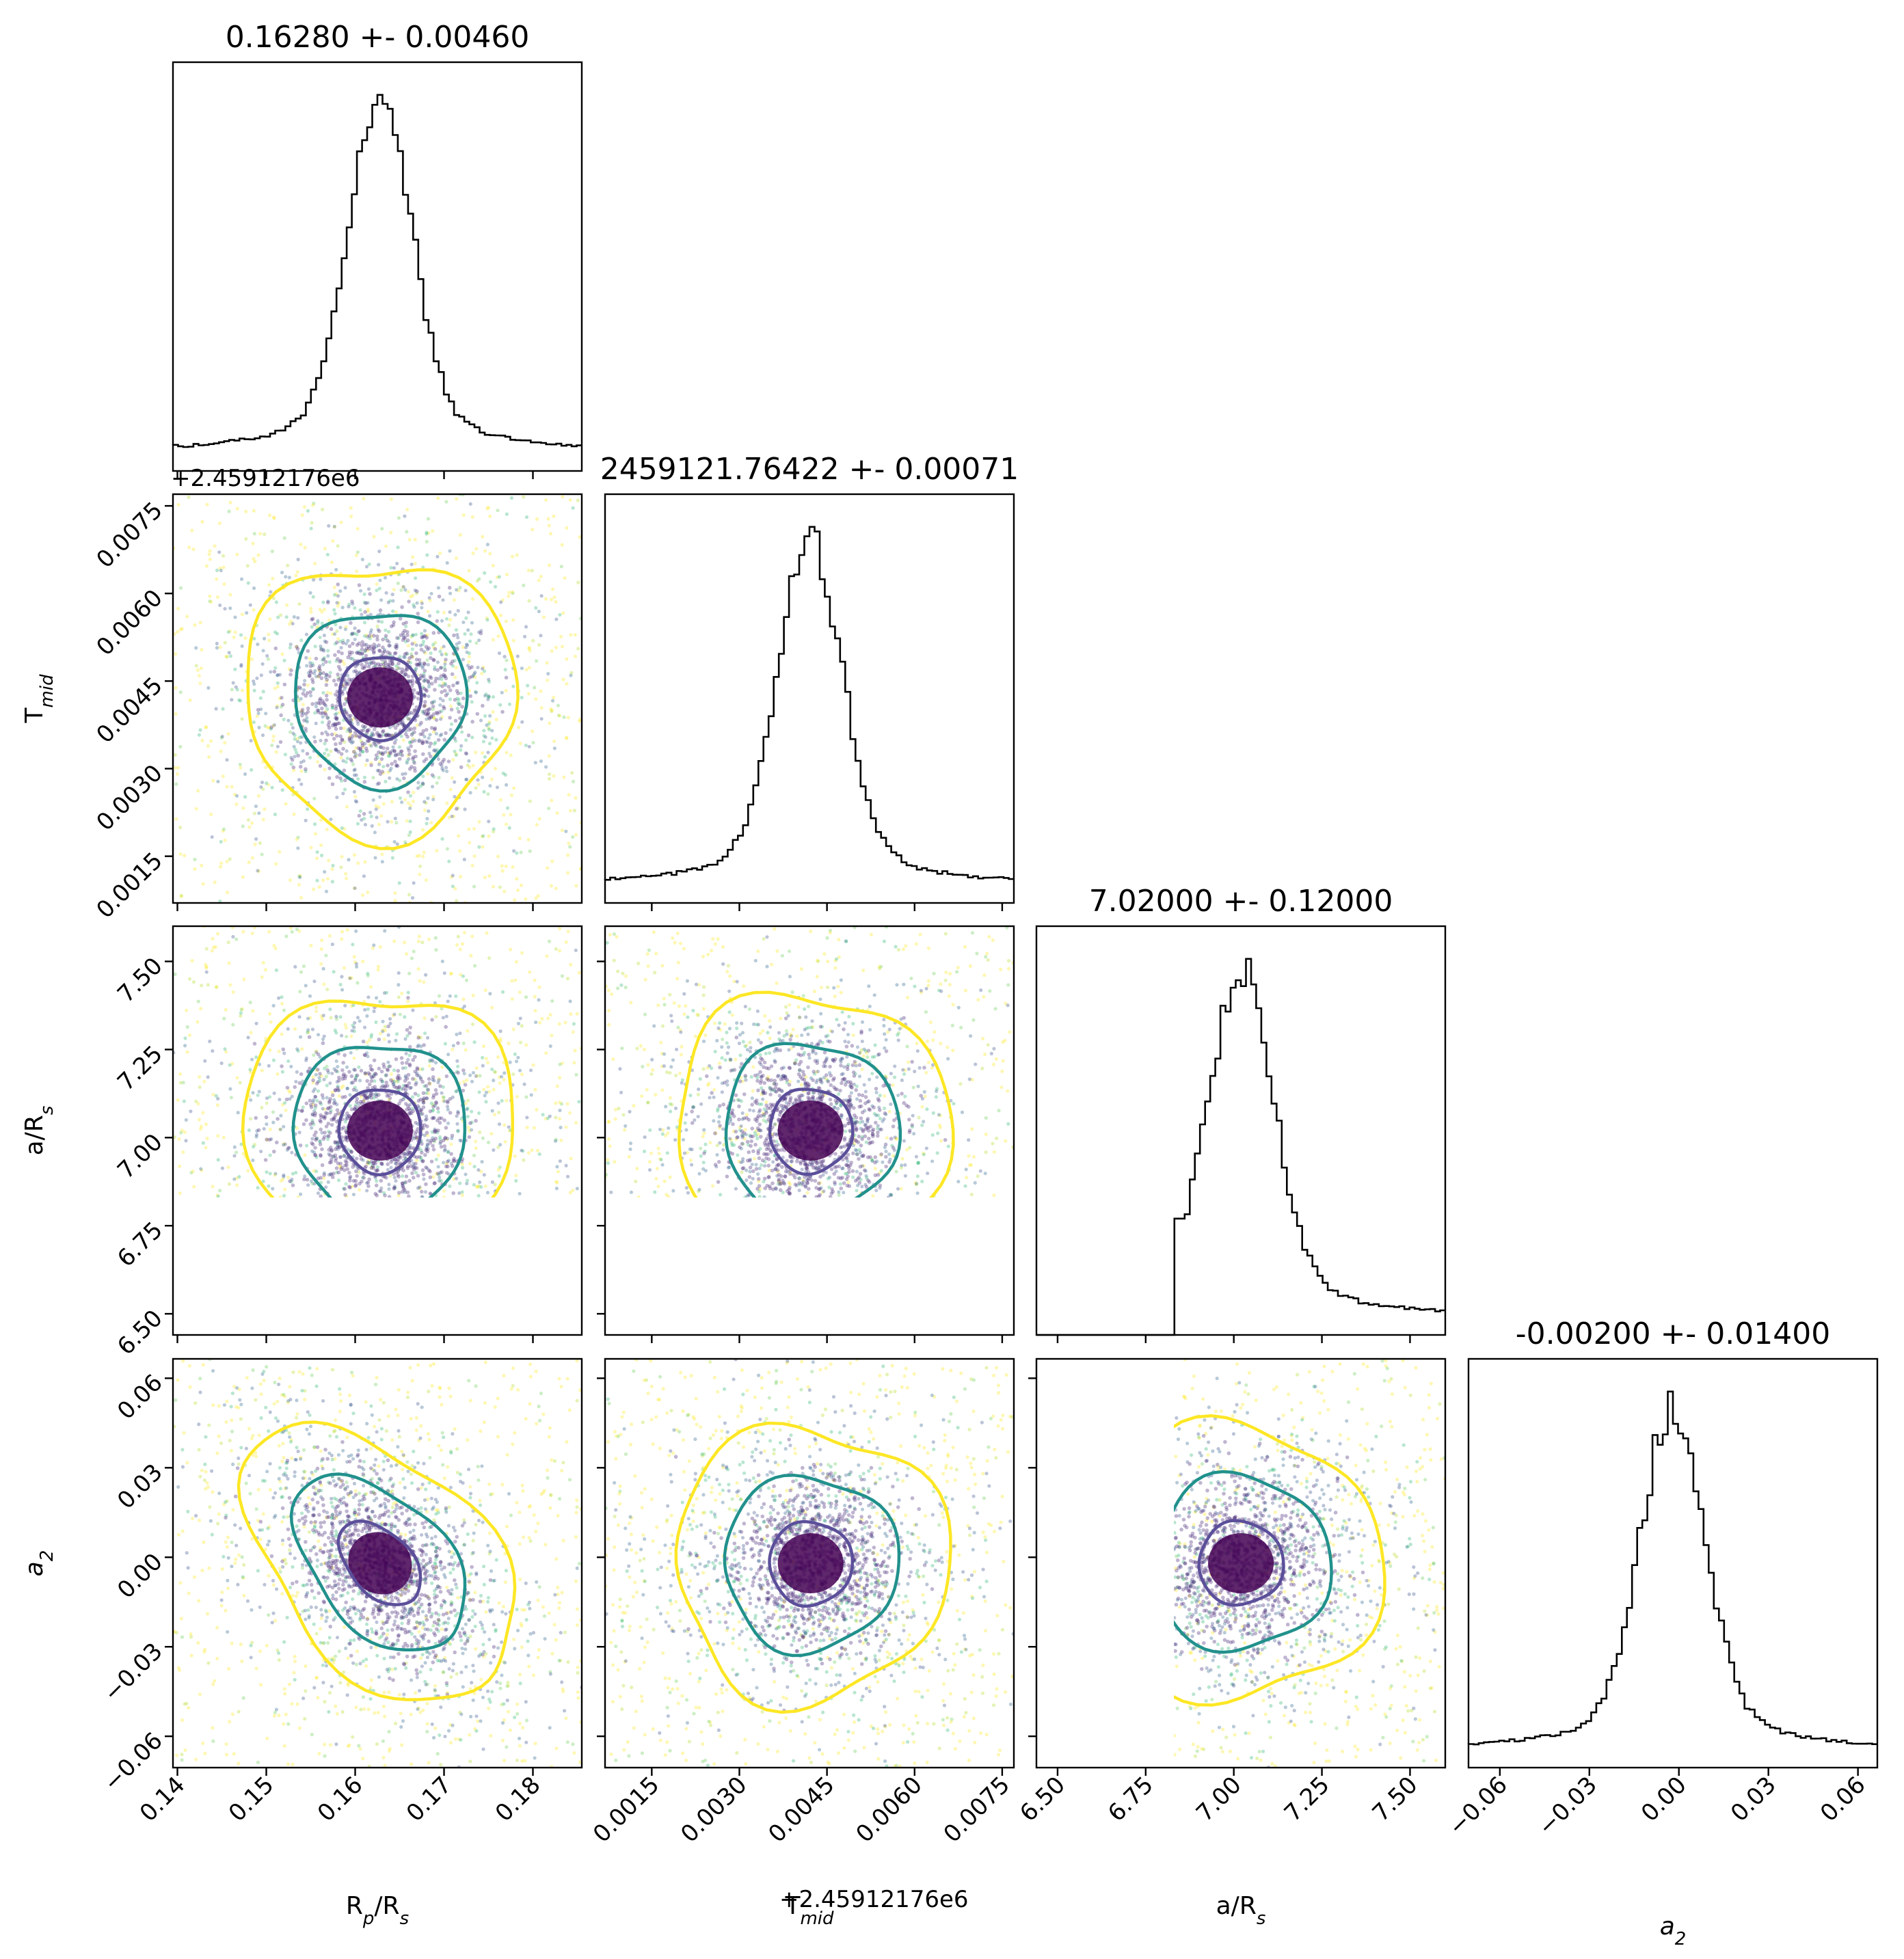 This screenshot has width=1904, height=1959. What do you see at coordinates (340, 1799) in the screenshot?
I see `x-tick-label-rp: 0.16` at bounding box center [340, 1799].